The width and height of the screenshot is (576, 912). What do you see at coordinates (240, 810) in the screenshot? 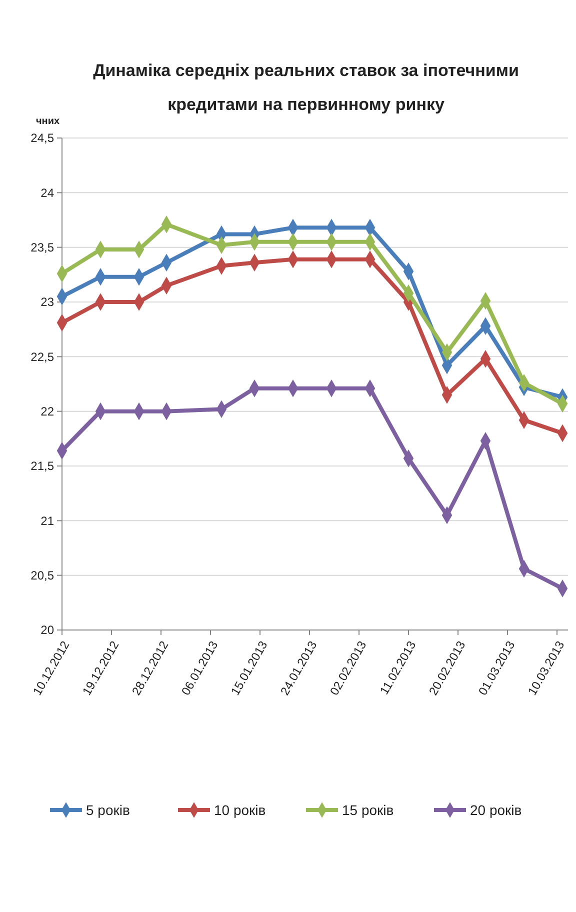
I see `legend-label: 10 років` at bounding box center [240, 810].